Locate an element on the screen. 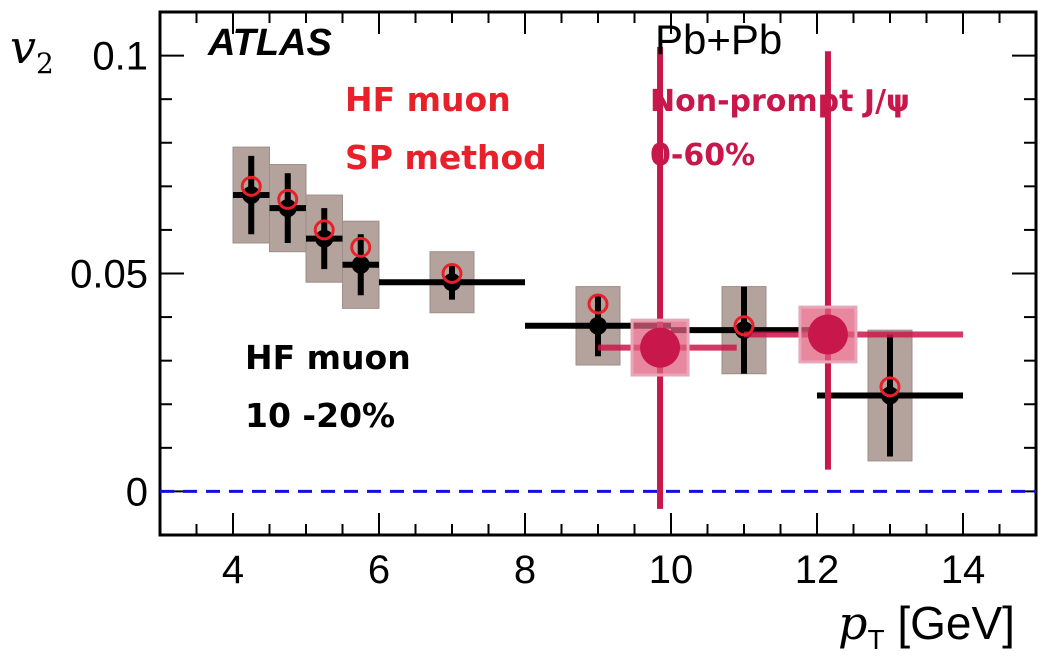  x-axis-unit: [GeV] is located at coordinates (956, 623).